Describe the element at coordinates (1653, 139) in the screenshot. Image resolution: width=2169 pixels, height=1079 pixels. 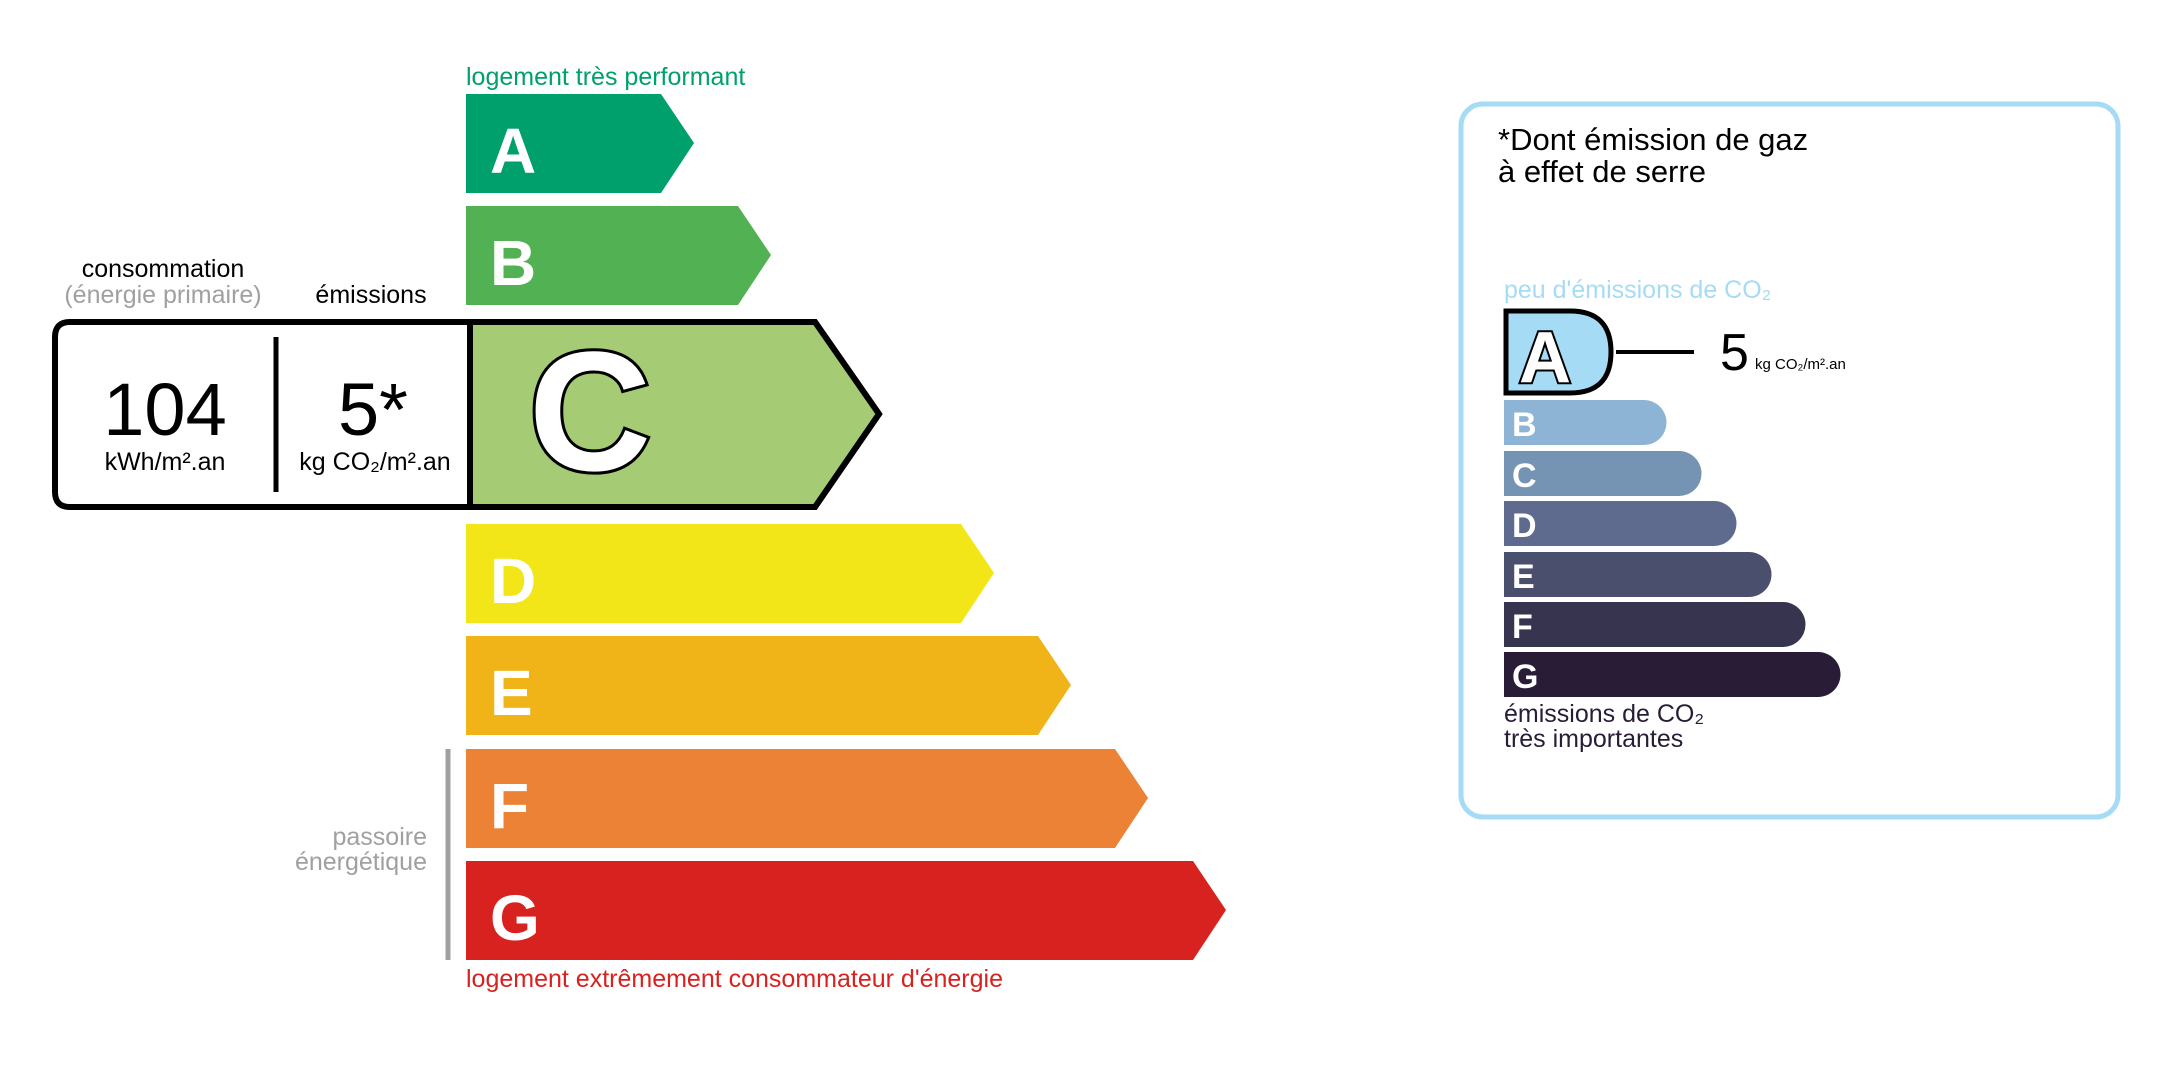
I see `ges-title-1: *Dont émission de gaz` at that location.